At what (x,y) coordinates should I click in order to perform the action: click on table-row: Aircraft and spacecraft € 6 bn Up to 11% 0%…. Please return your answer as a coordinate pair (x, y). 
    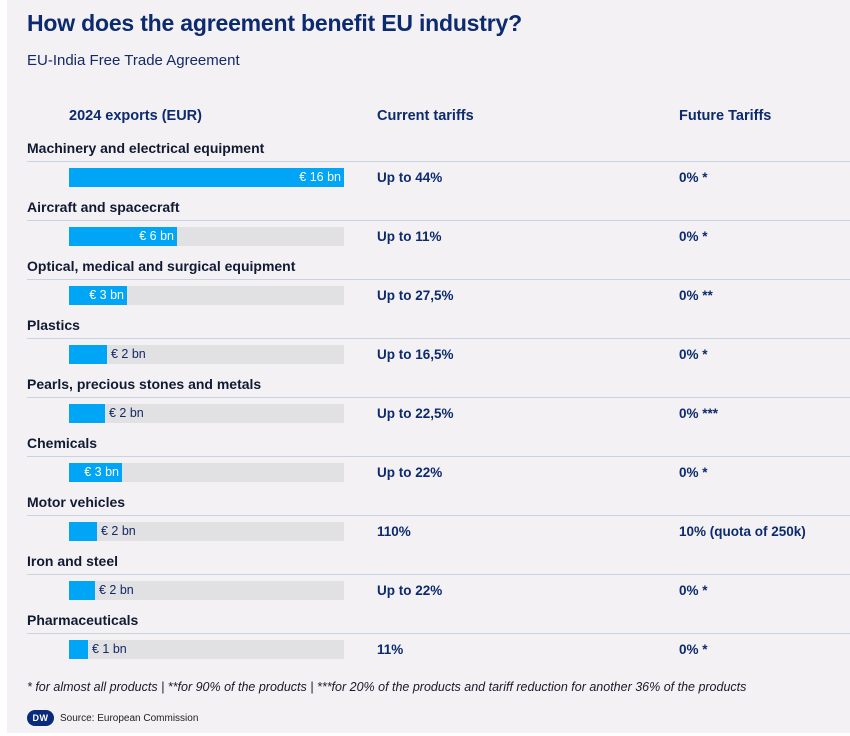
    Looking at the image, I should click on (428, 228).